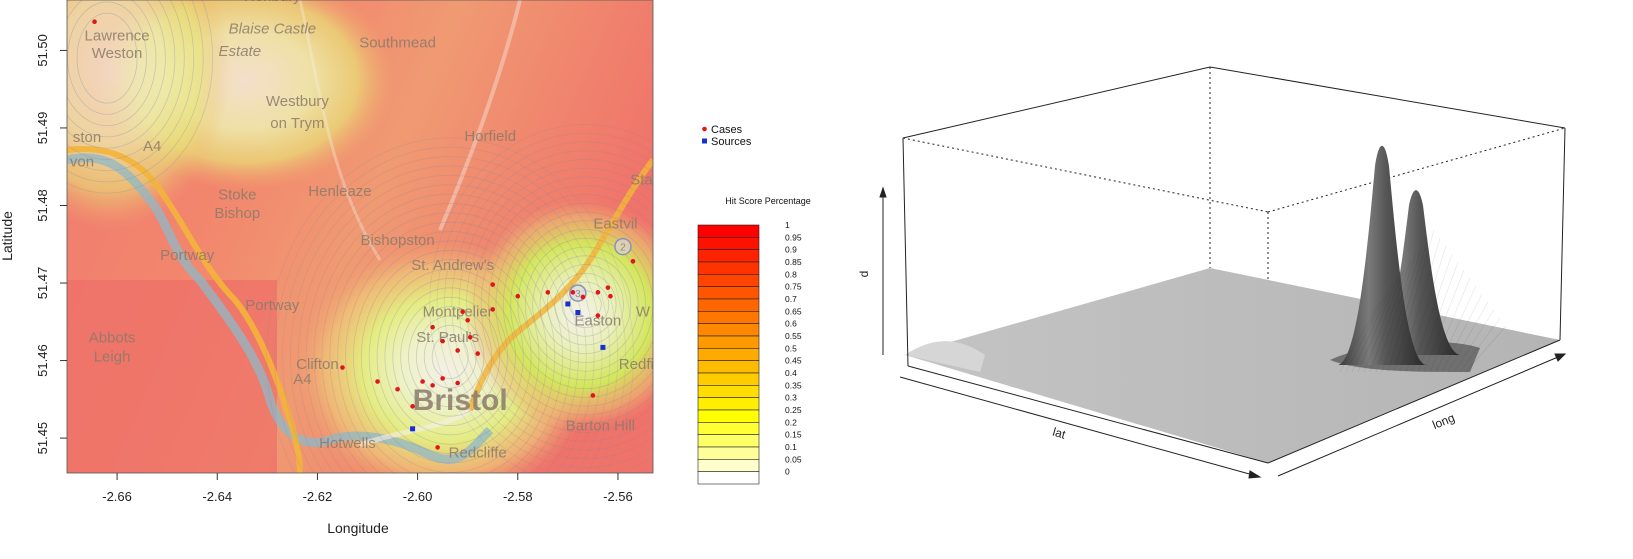  Describe the element at coordinates (727, 130) in the screenshot. I see `legend-entry-label: Cases` at that location.